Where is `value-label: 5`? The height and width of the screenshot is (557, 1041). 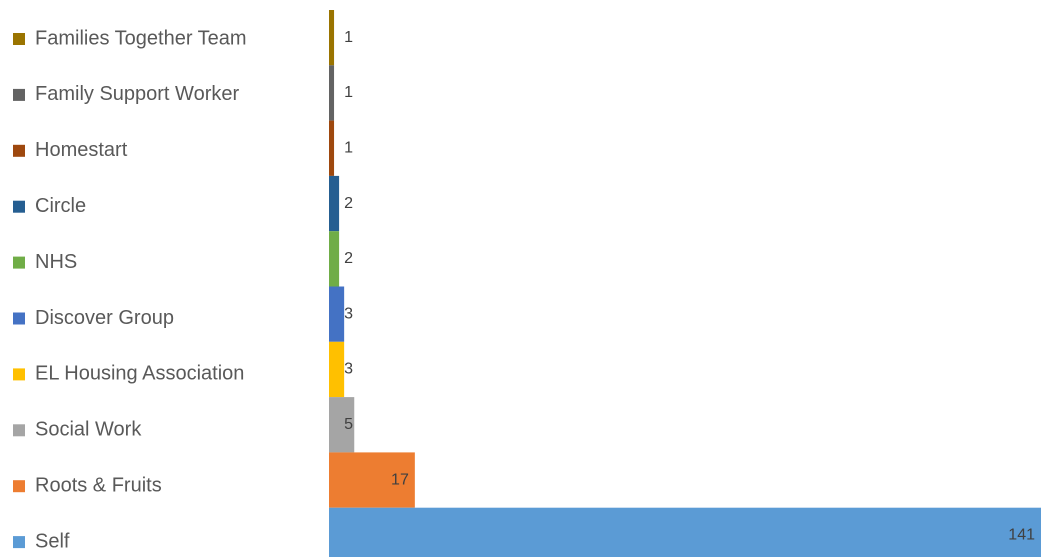 value-label: 5 is located at coordinates (348, 424).